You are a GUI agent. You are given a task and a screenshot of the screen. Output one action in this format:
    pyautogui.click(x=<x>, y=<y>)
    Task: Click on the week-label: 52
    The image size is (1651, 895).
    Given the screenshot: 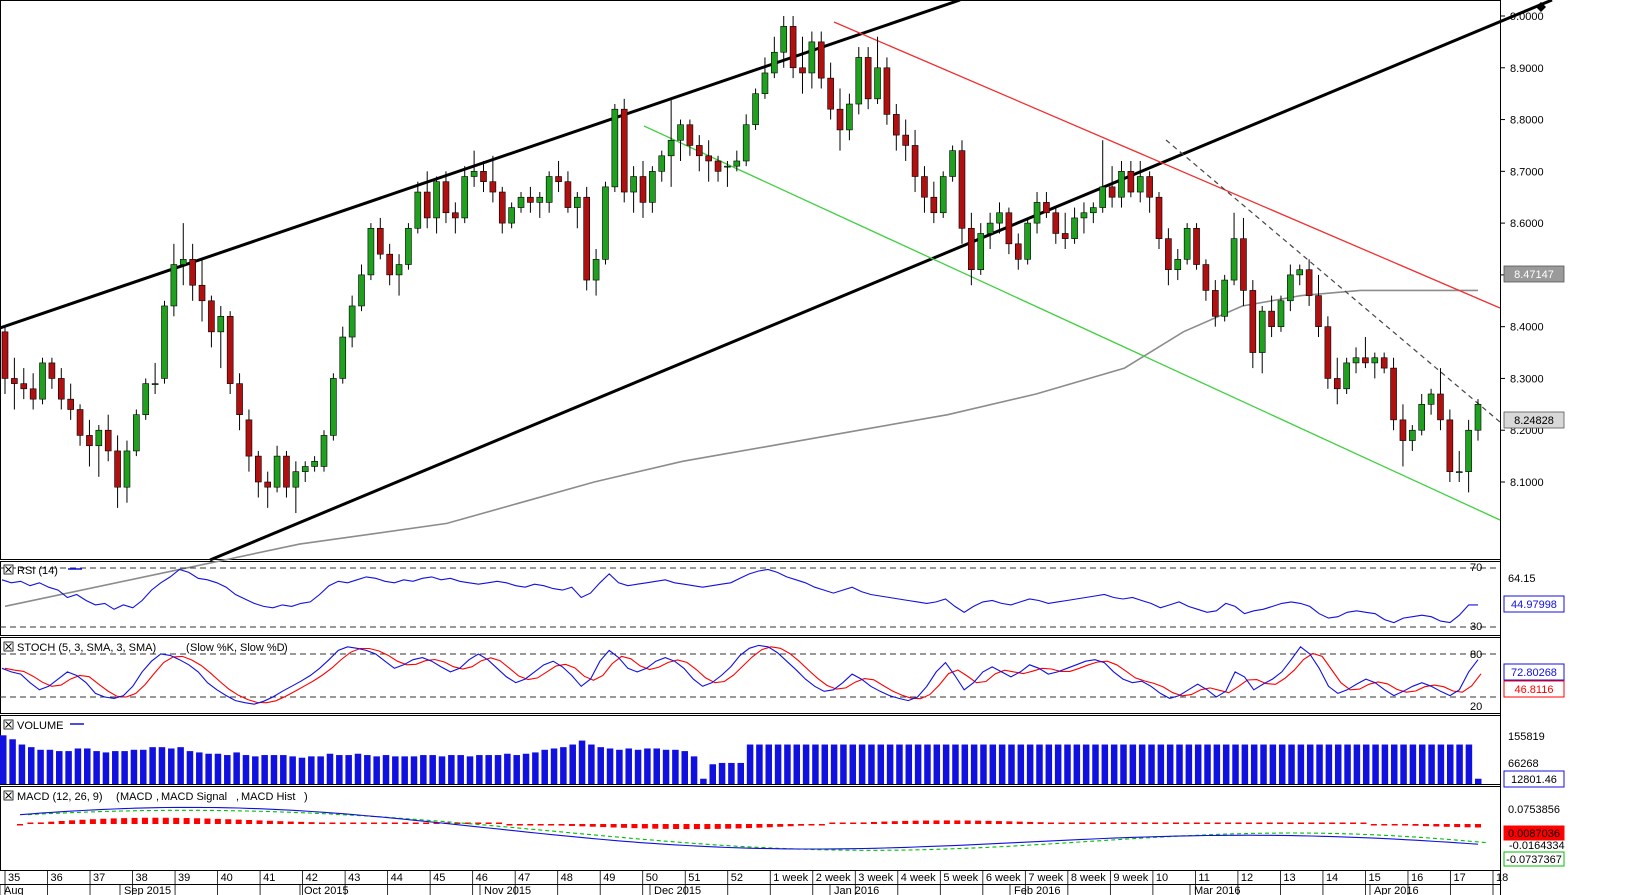 What is the action you would take?
    pyautogui.click(x=737, y=878)
    